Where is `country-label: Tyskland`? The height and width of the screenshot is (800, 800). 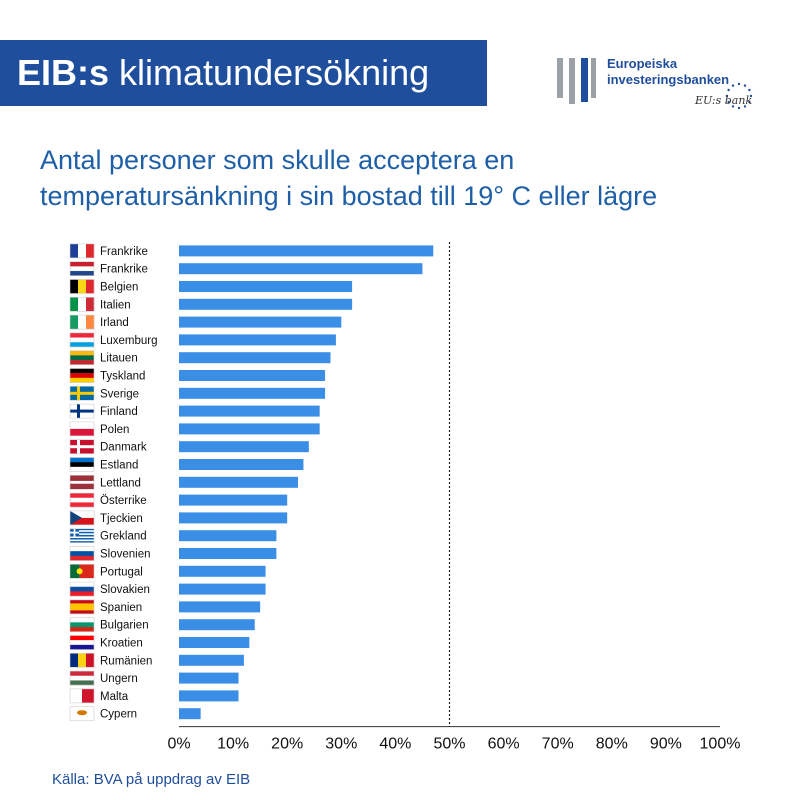
country-label: Tyskland is located at coordinates (122, 377).